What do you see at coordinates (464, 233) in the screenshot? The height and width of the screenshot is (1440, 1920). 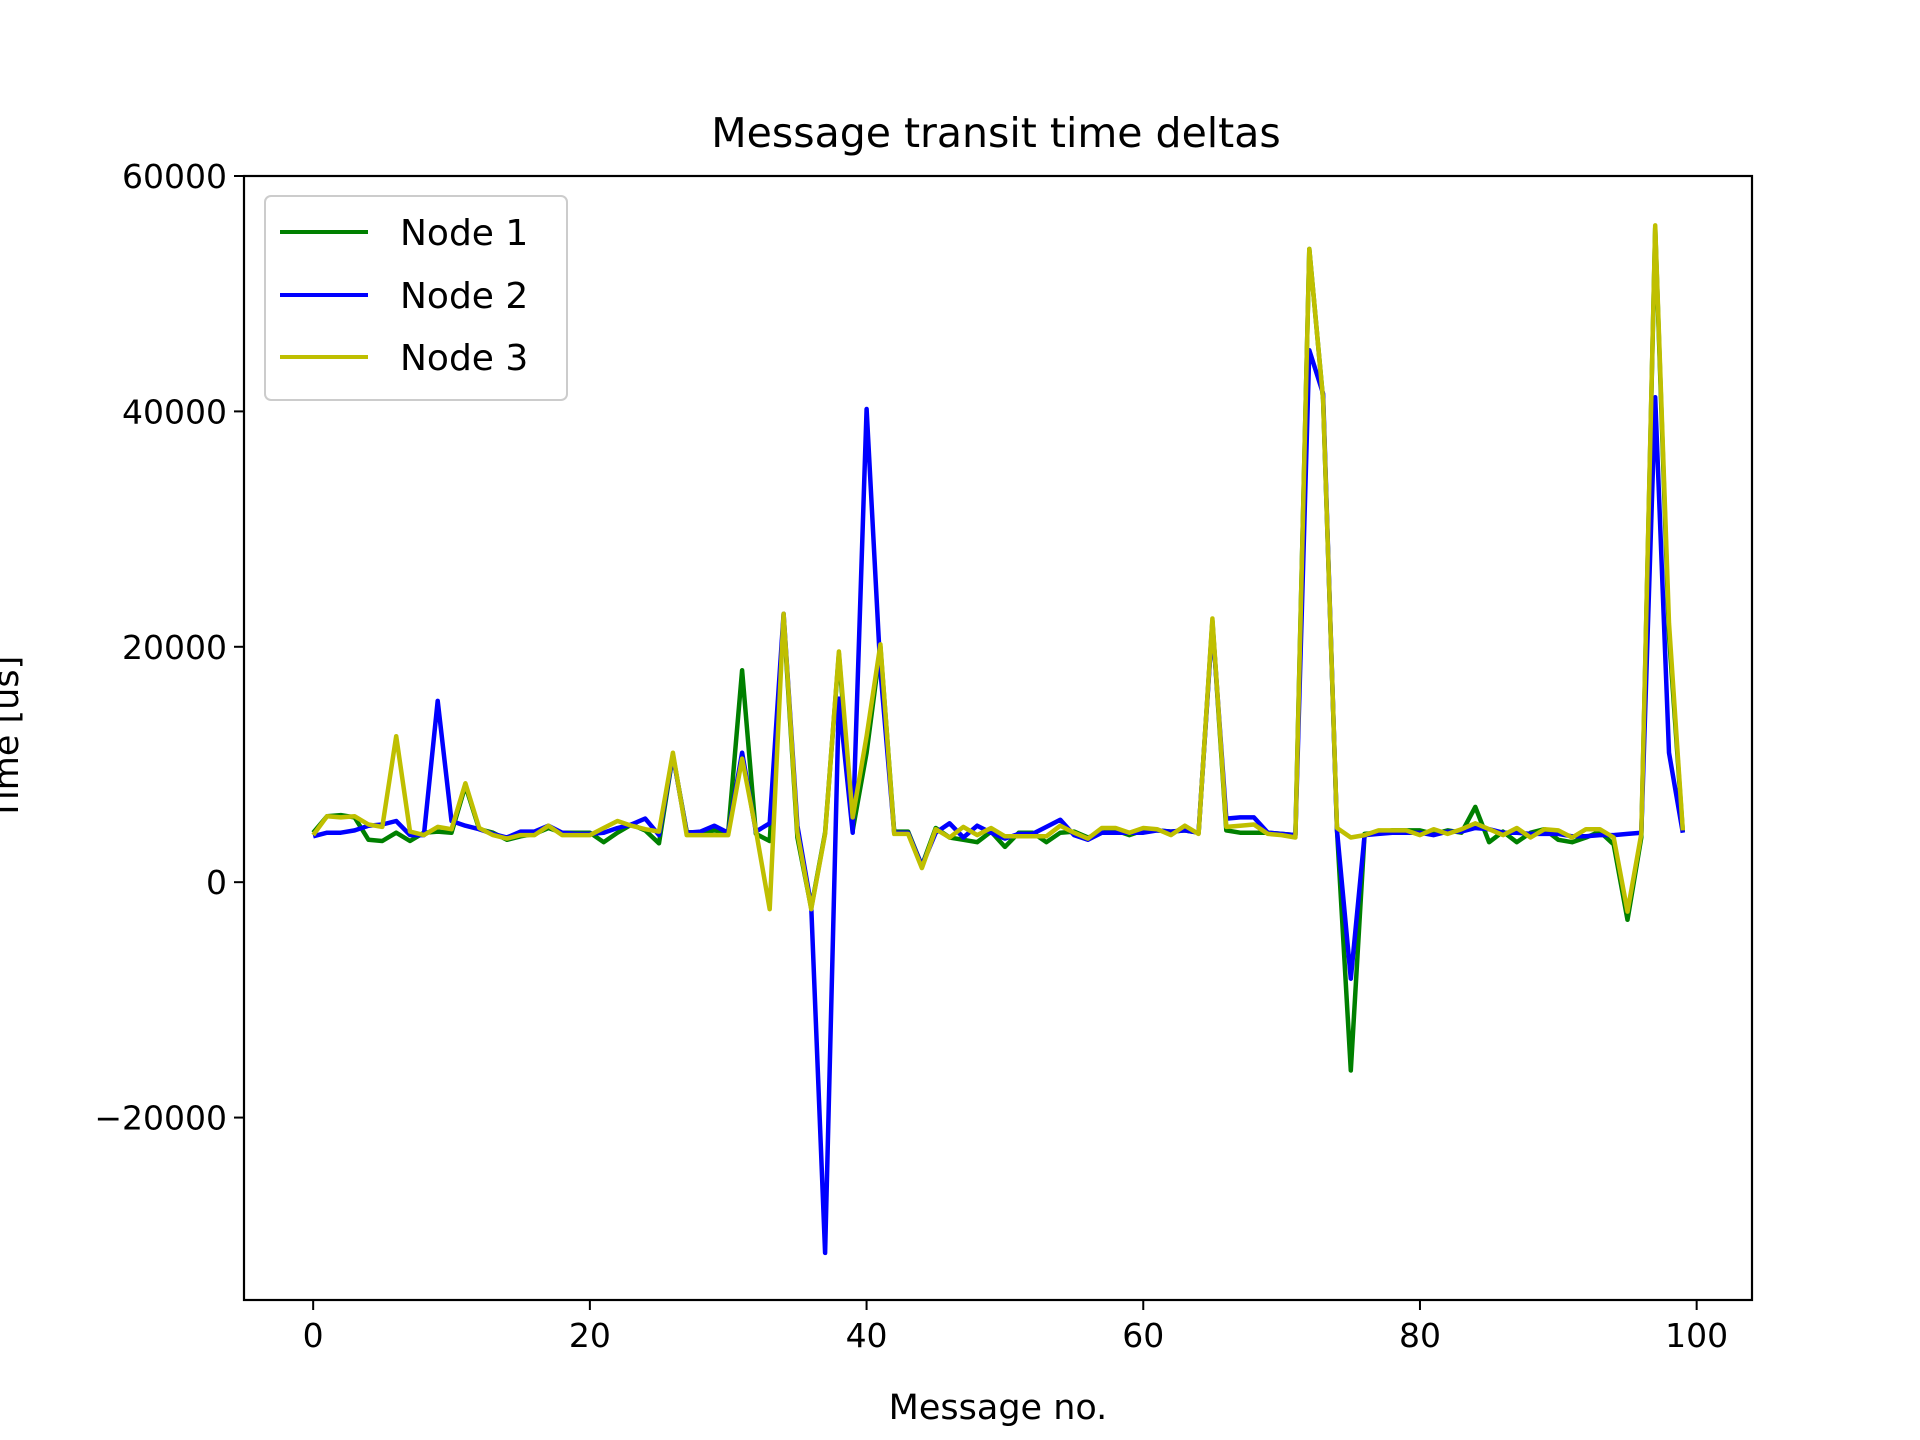 I see `legend-label-node-1: Node 1` at bounding box center [464, 233].